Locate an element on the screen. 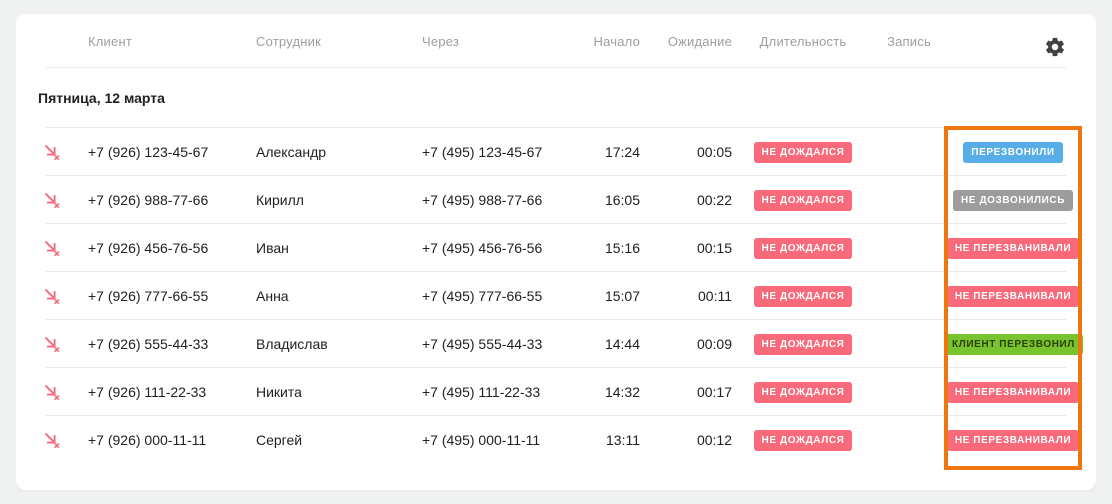 The width and height of the screenshot is (1112, 504). client-phone: +7 (926) 000-11-11 is located at coordinates (147, 440).